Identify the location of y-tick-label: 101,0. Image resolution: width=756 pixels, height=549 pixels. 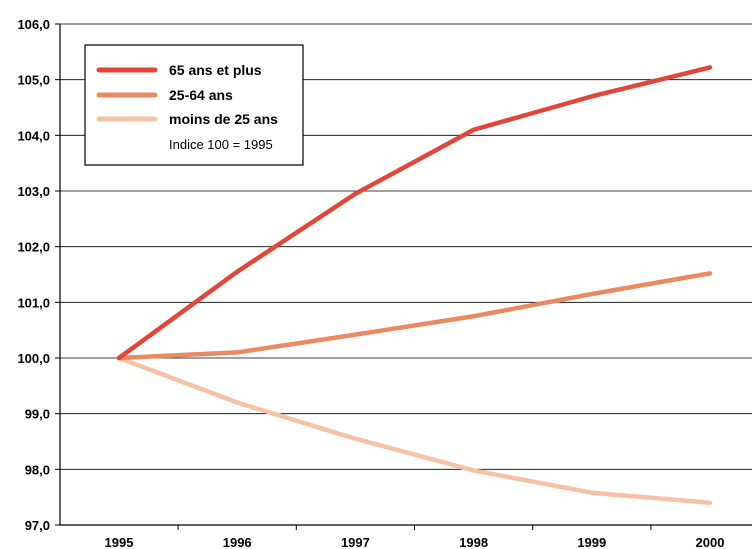
(33, 302).